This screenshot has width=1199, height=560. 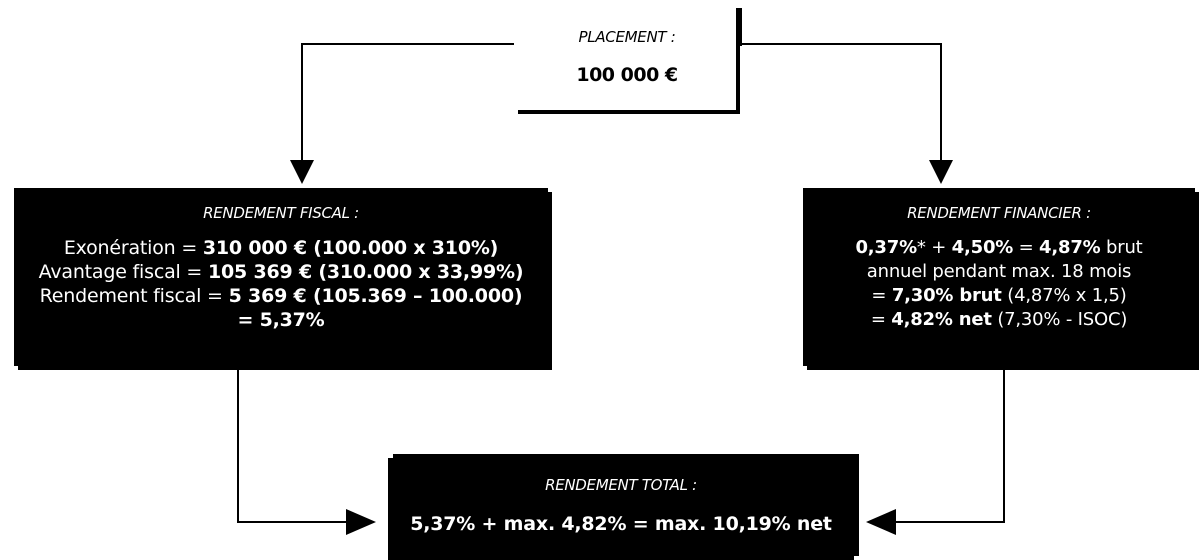 I want to click on placement-amount: 100 000 €, so click(x=627, y=75).